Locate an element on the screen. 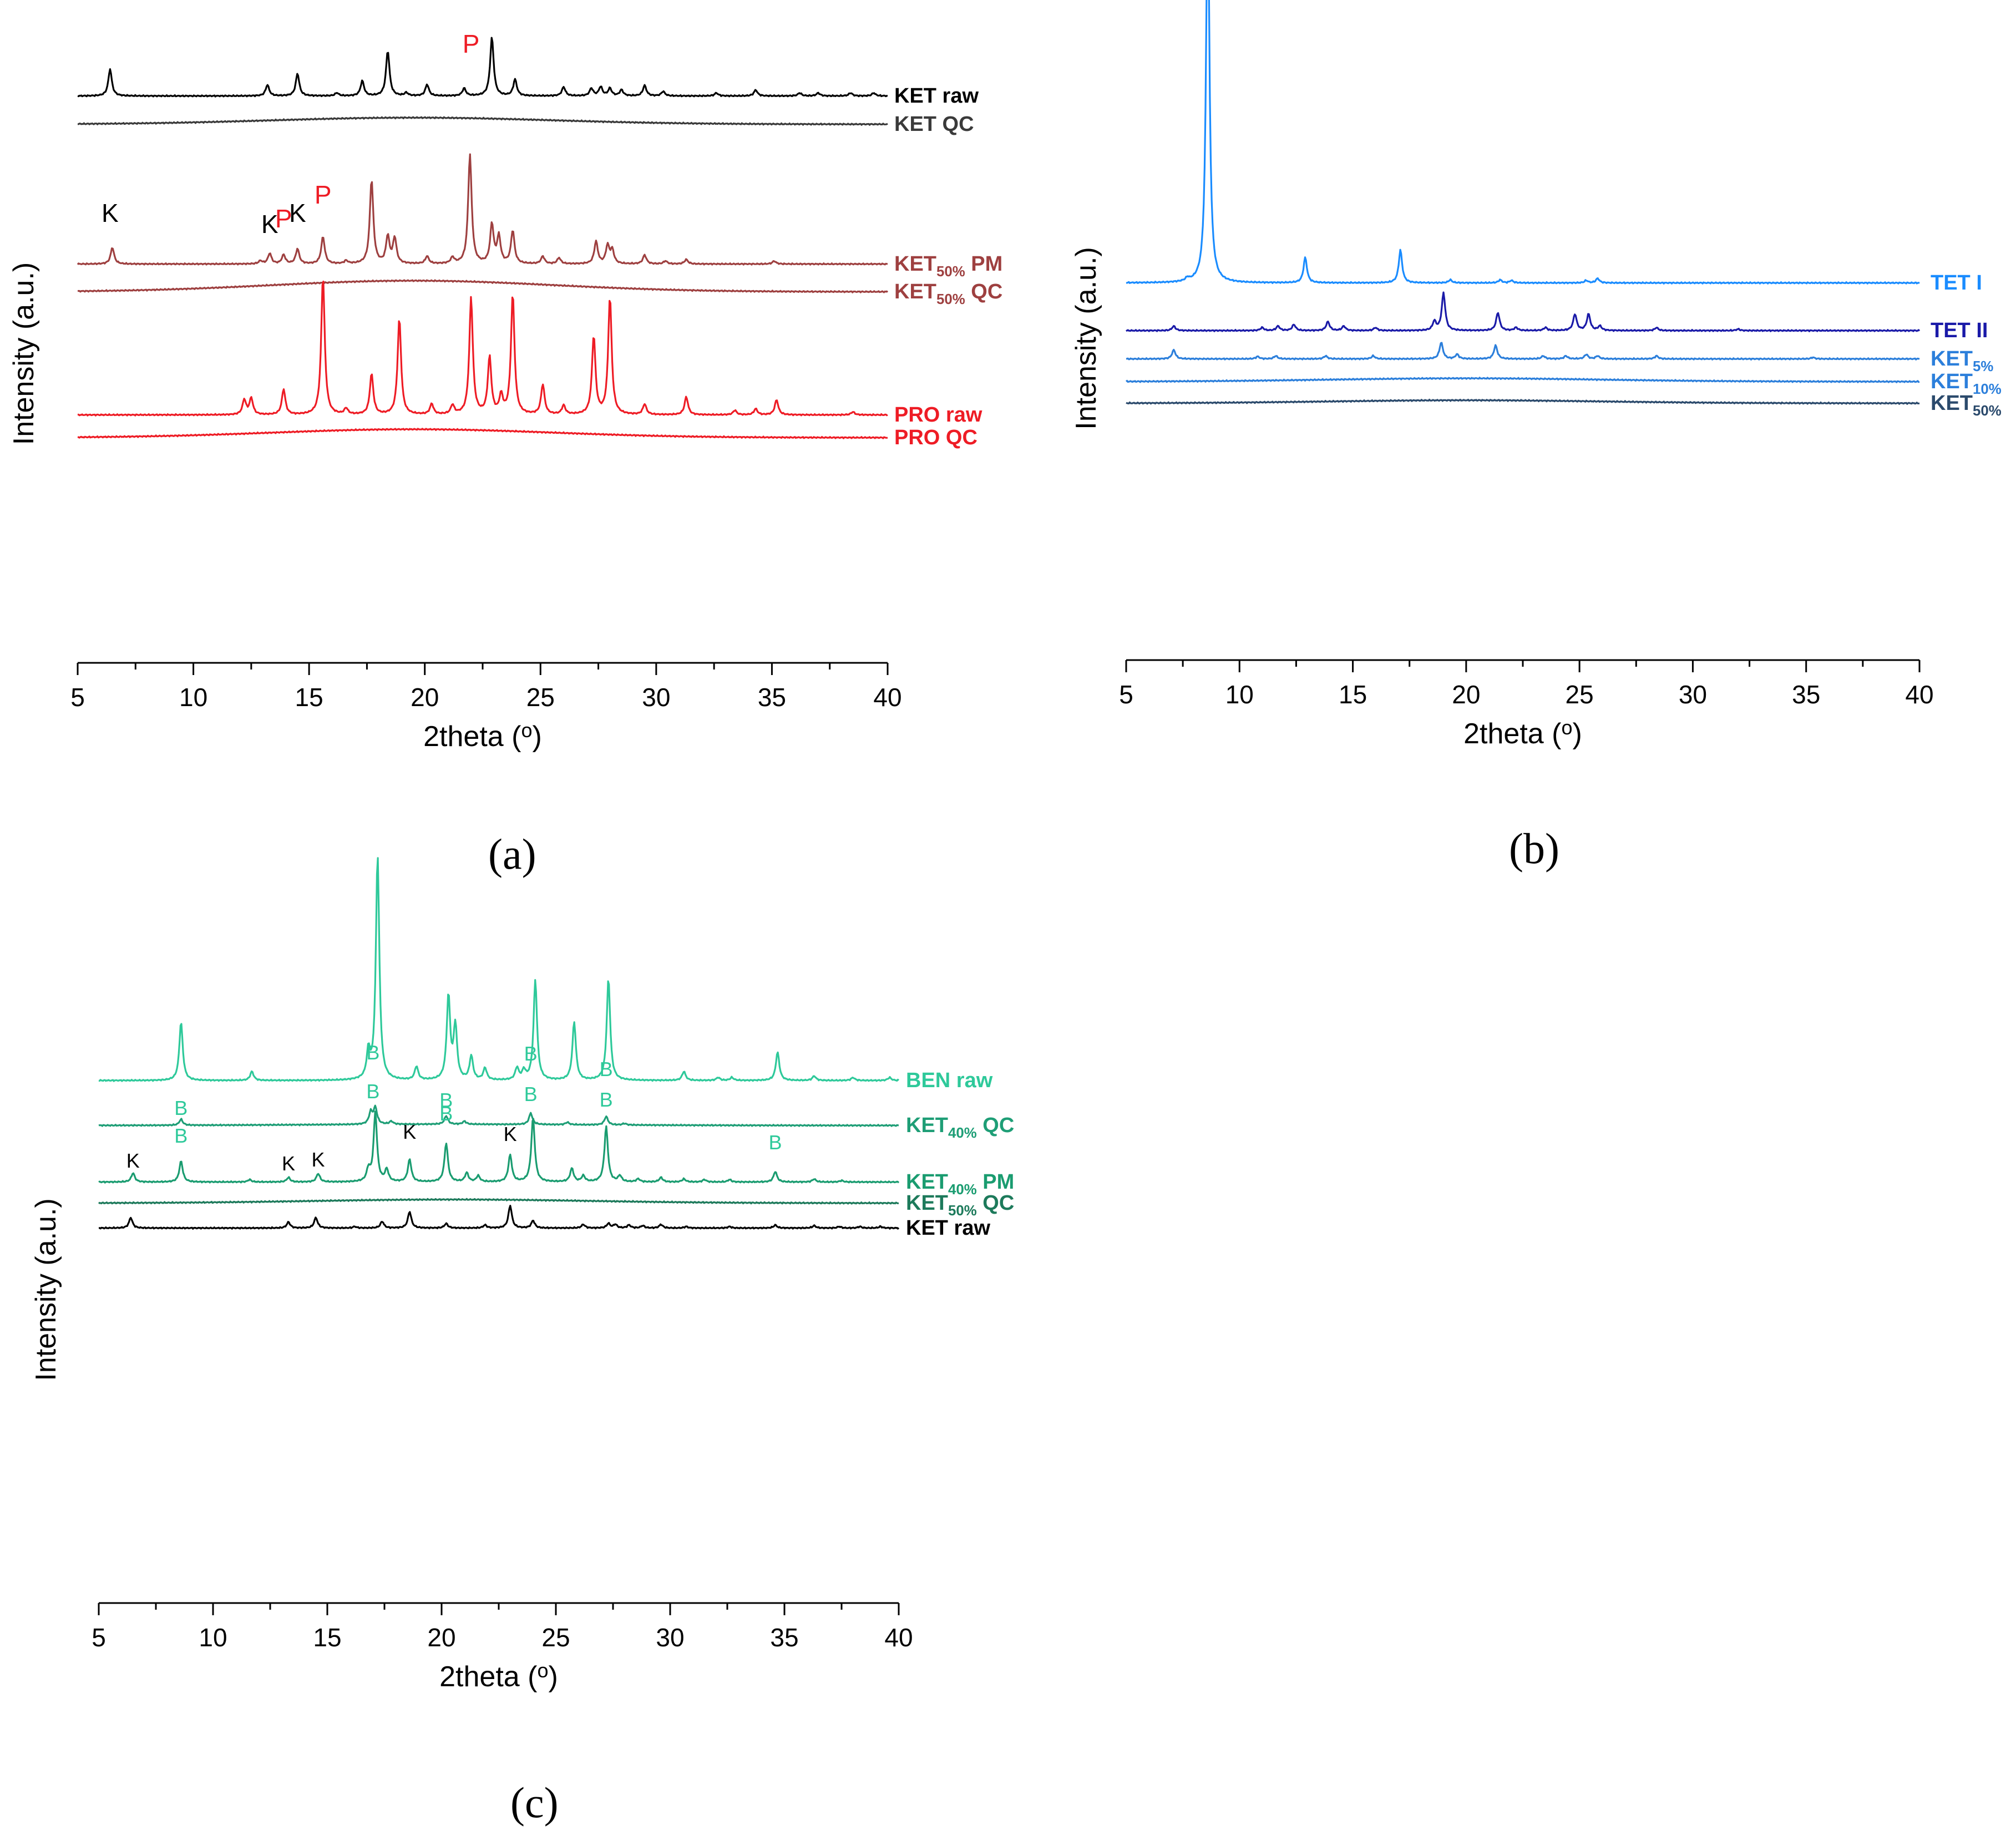 This screenshot has height=1836, width=2016. x-tick-label-c-35: 35 is located at coordinates (784, 1637).